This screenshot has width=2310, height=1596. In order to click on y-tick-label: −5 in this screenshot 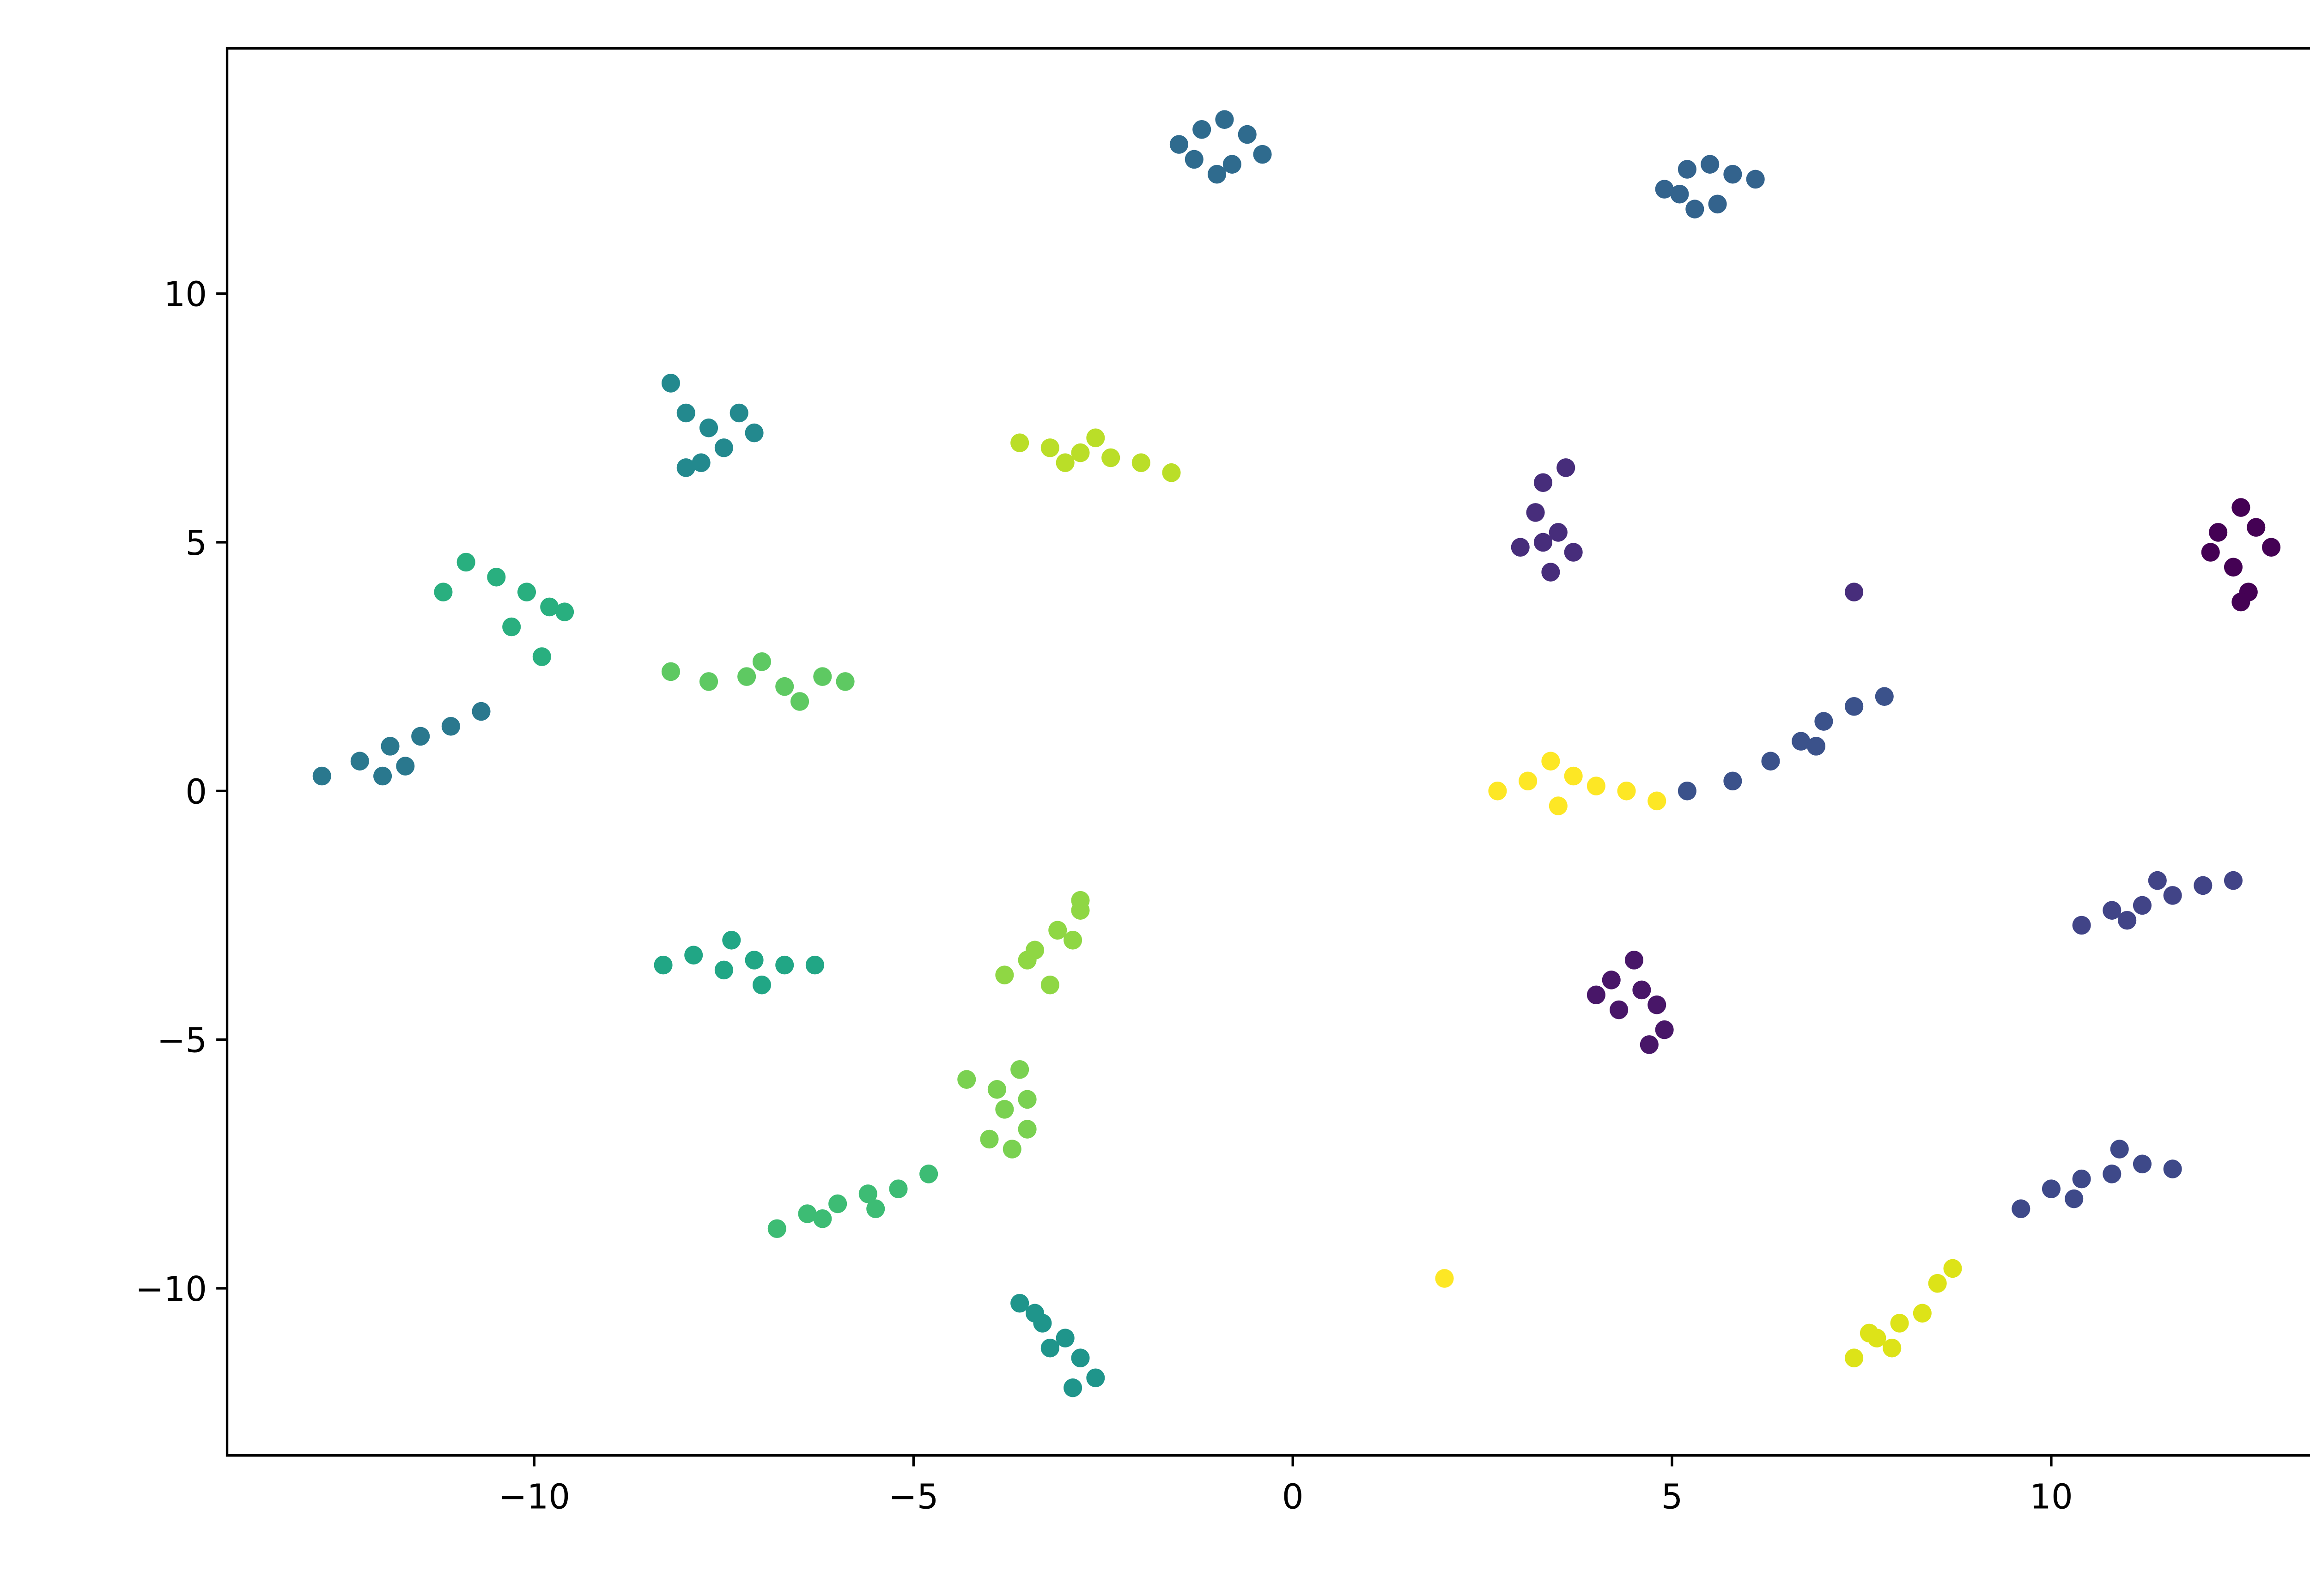, I will do `click(182, 1040)`.